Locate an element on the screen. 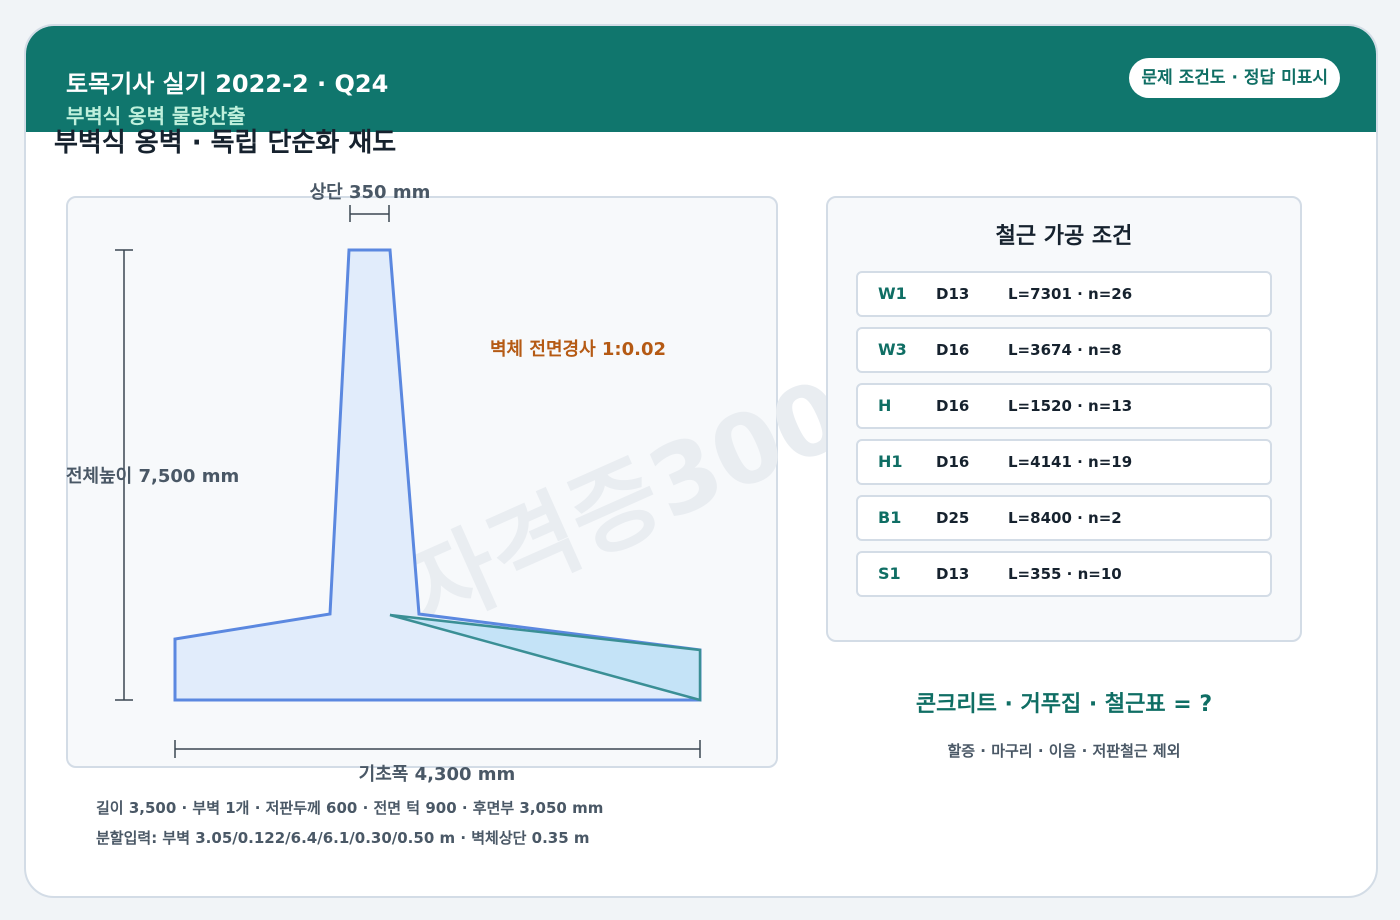 This screenshot has height=920, width=1400. rebar-panel-title: 철근 가공 조건 is located at coordinates (1064, 236).